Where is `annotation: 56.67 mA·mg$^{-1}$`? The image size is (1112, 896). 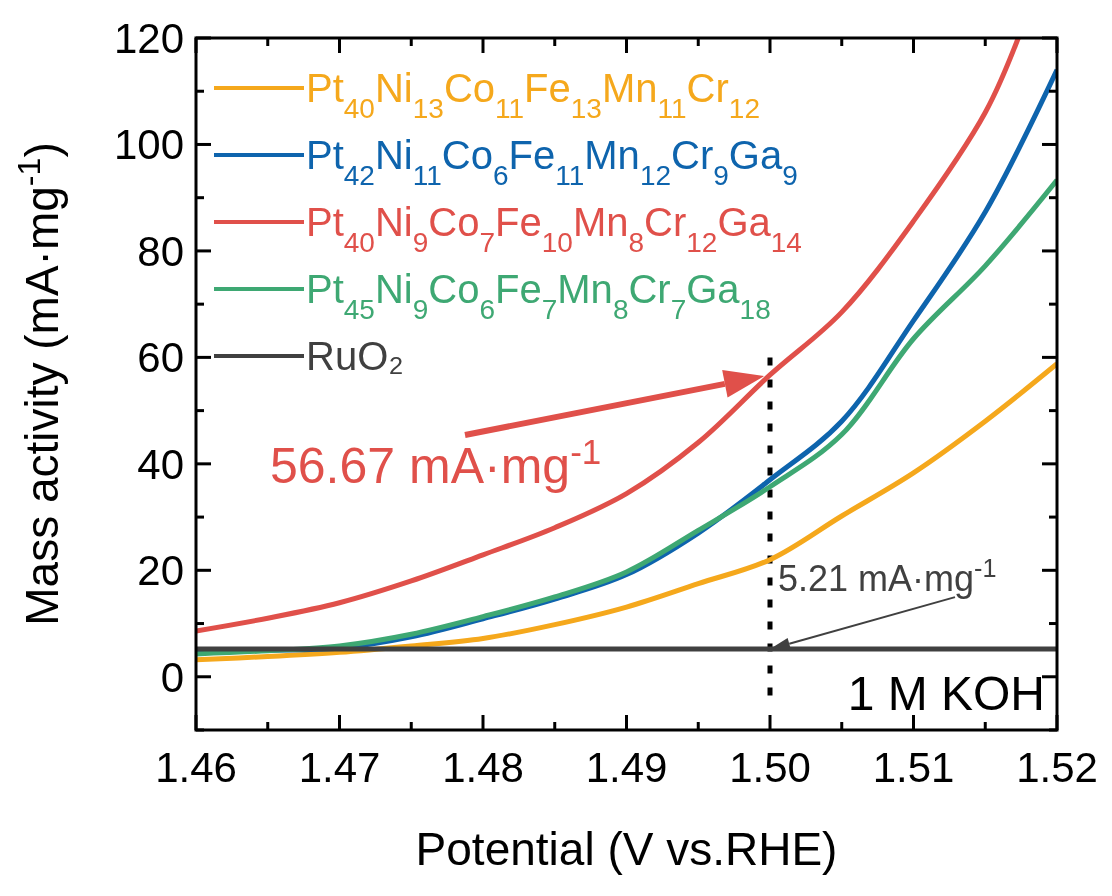
annotation: 56.67 mA·mg$^{-1}$ is located at coordinates (436, 462).